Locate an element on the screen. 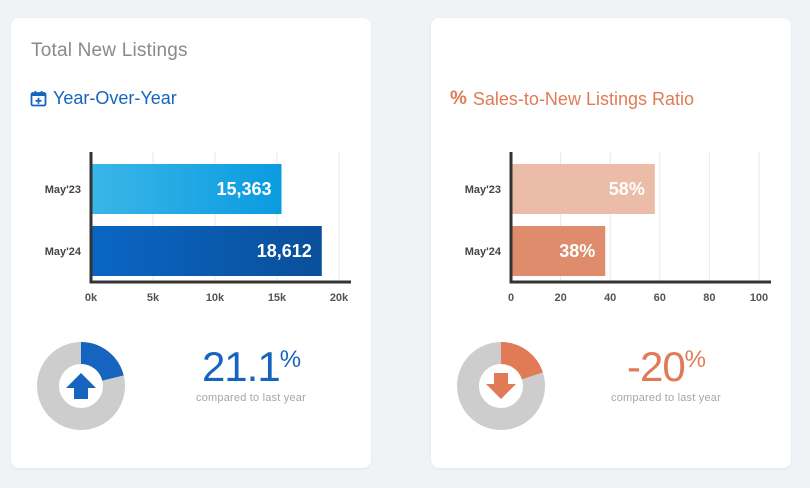 Image resolution: width=810 pixels, height=488 pixels. bar-value-label: 58% is located at coordinates (627, 189).